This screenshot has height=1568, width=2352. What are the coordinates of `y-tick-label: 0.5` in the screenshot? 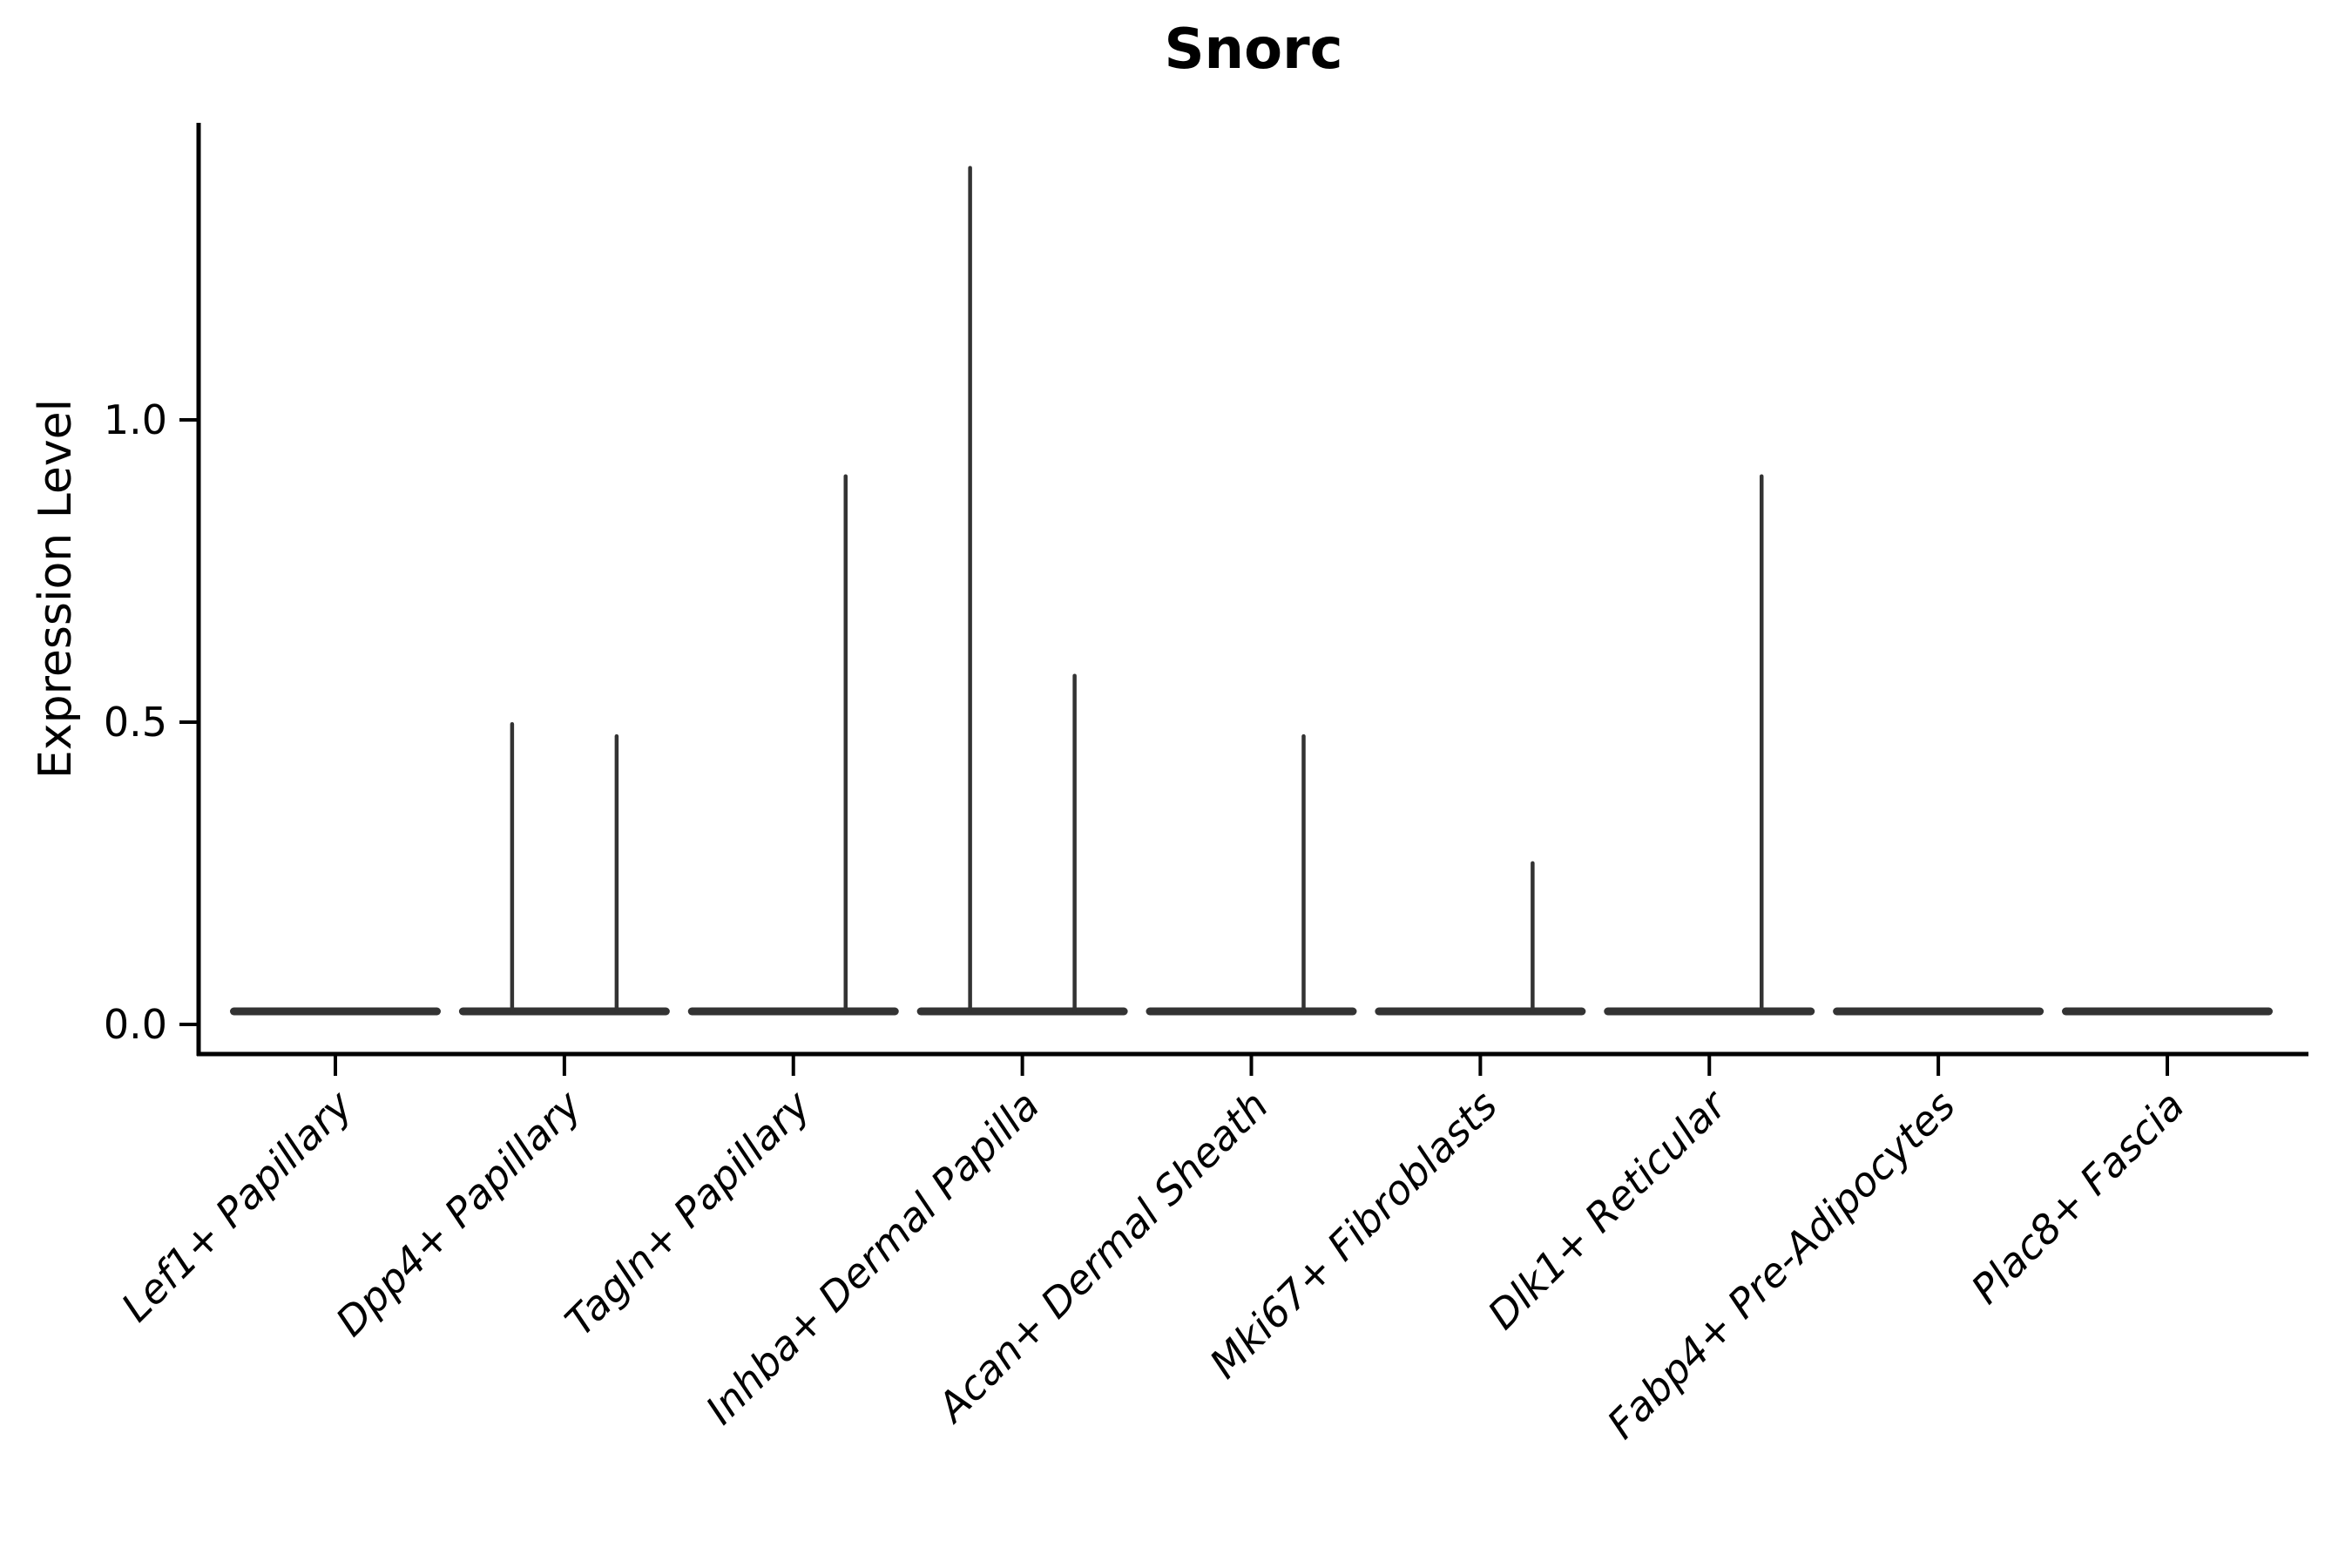 It's located at (135, 722).